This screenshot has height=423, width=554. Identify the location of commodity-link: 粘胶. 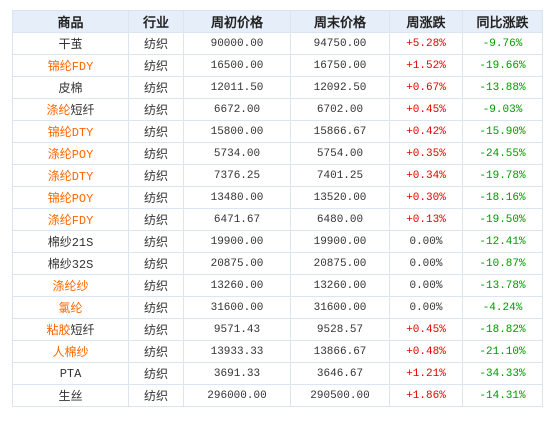
(58, 331).